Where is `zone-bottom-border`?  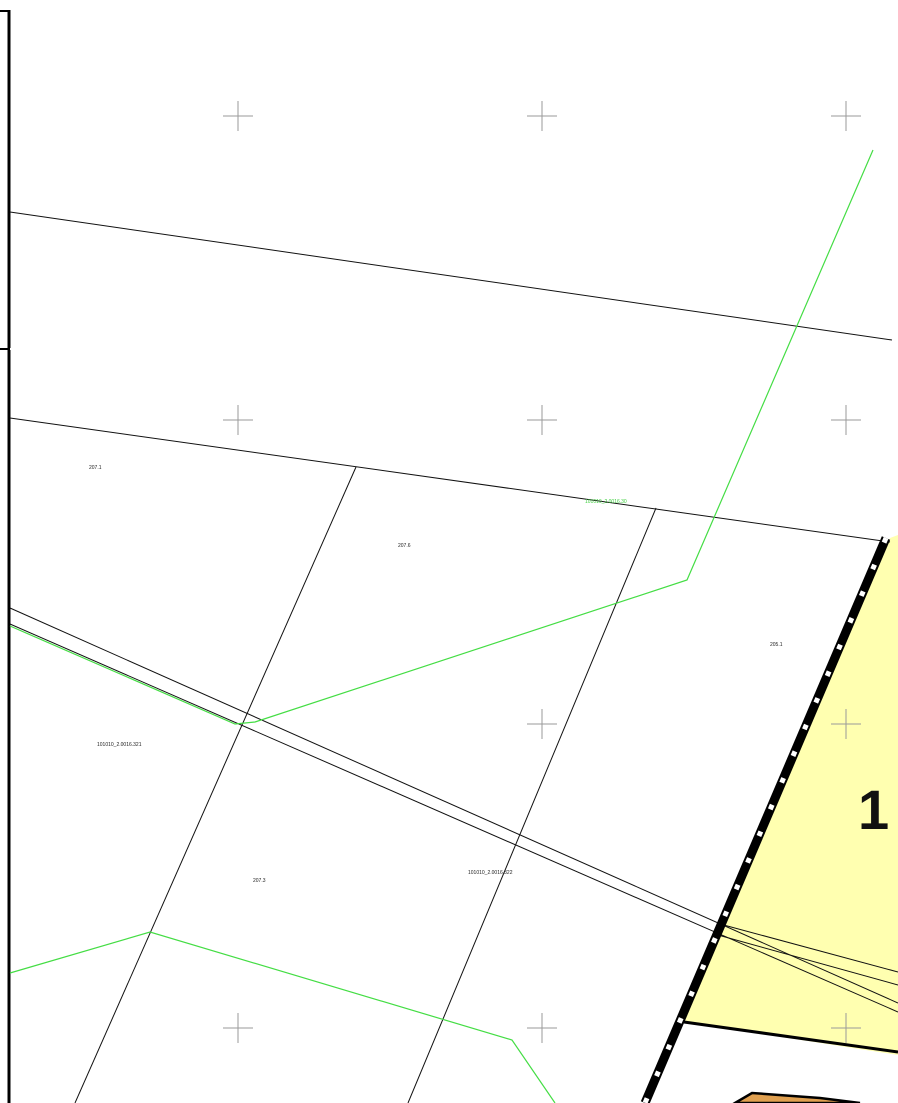
zone-bottom-border is located at coordinates (790, 1037).